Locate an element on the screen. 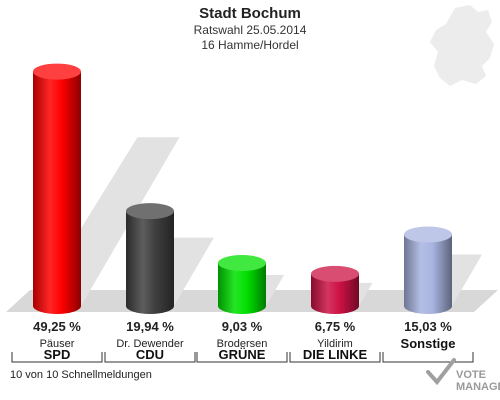 The image size is (500, 400). value-label: 9,03 % is located at coordinates (242, 326).